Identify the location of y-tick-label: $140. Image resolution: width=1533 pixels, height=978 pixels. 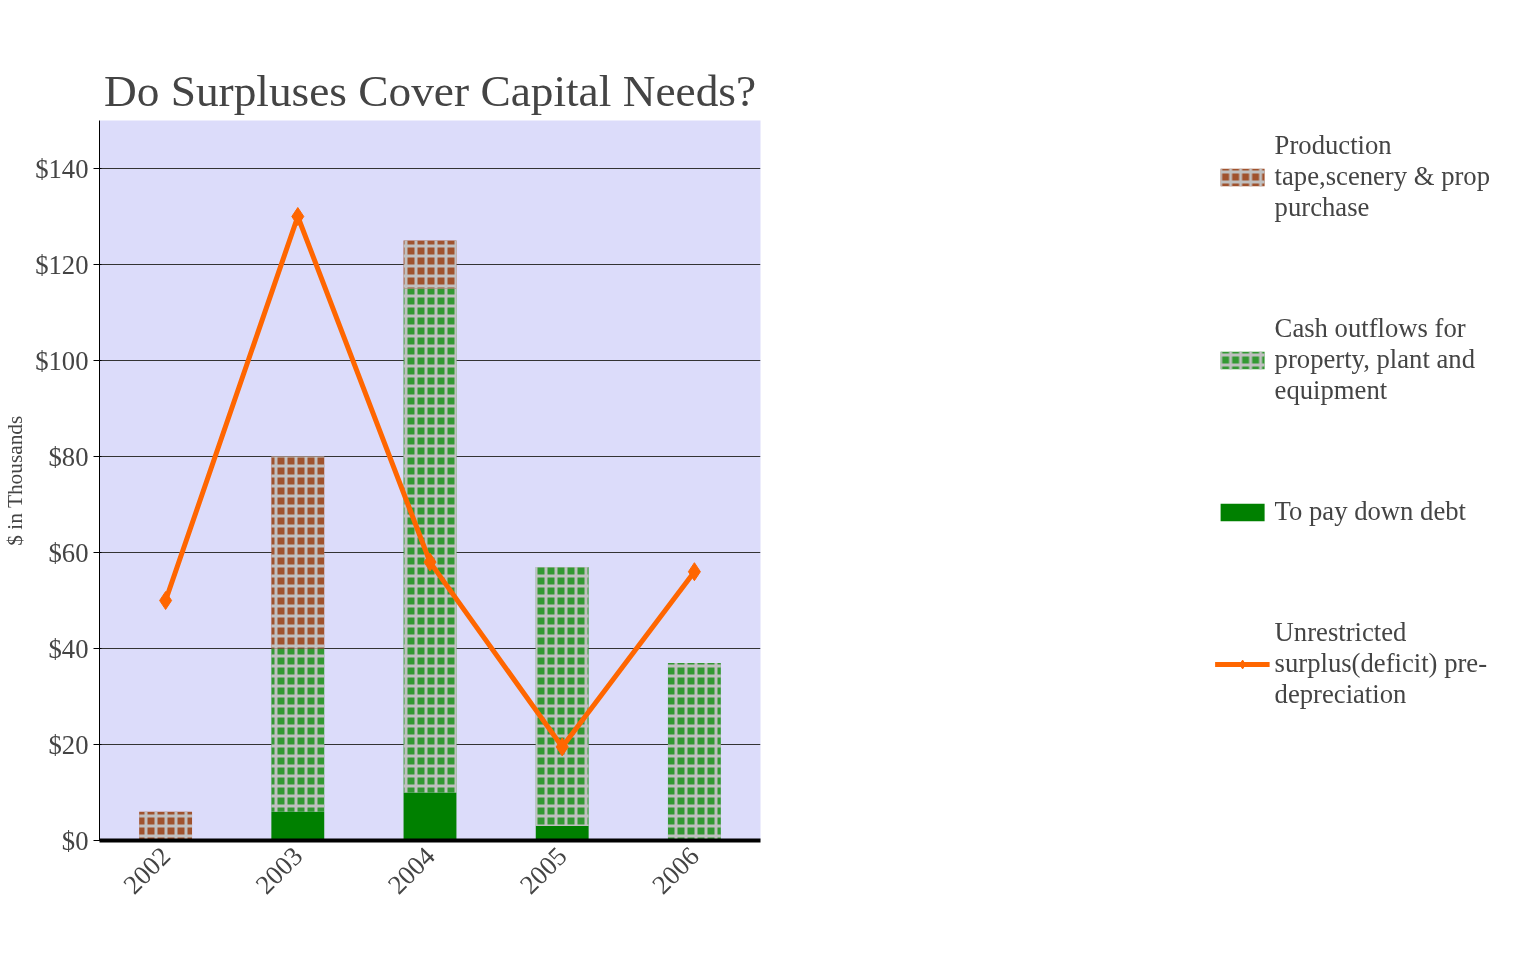
(62, 168).